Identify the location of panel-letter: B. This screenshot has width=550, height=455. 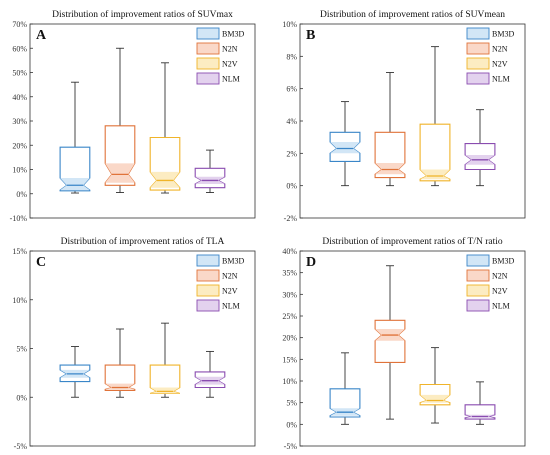
(310, 35).